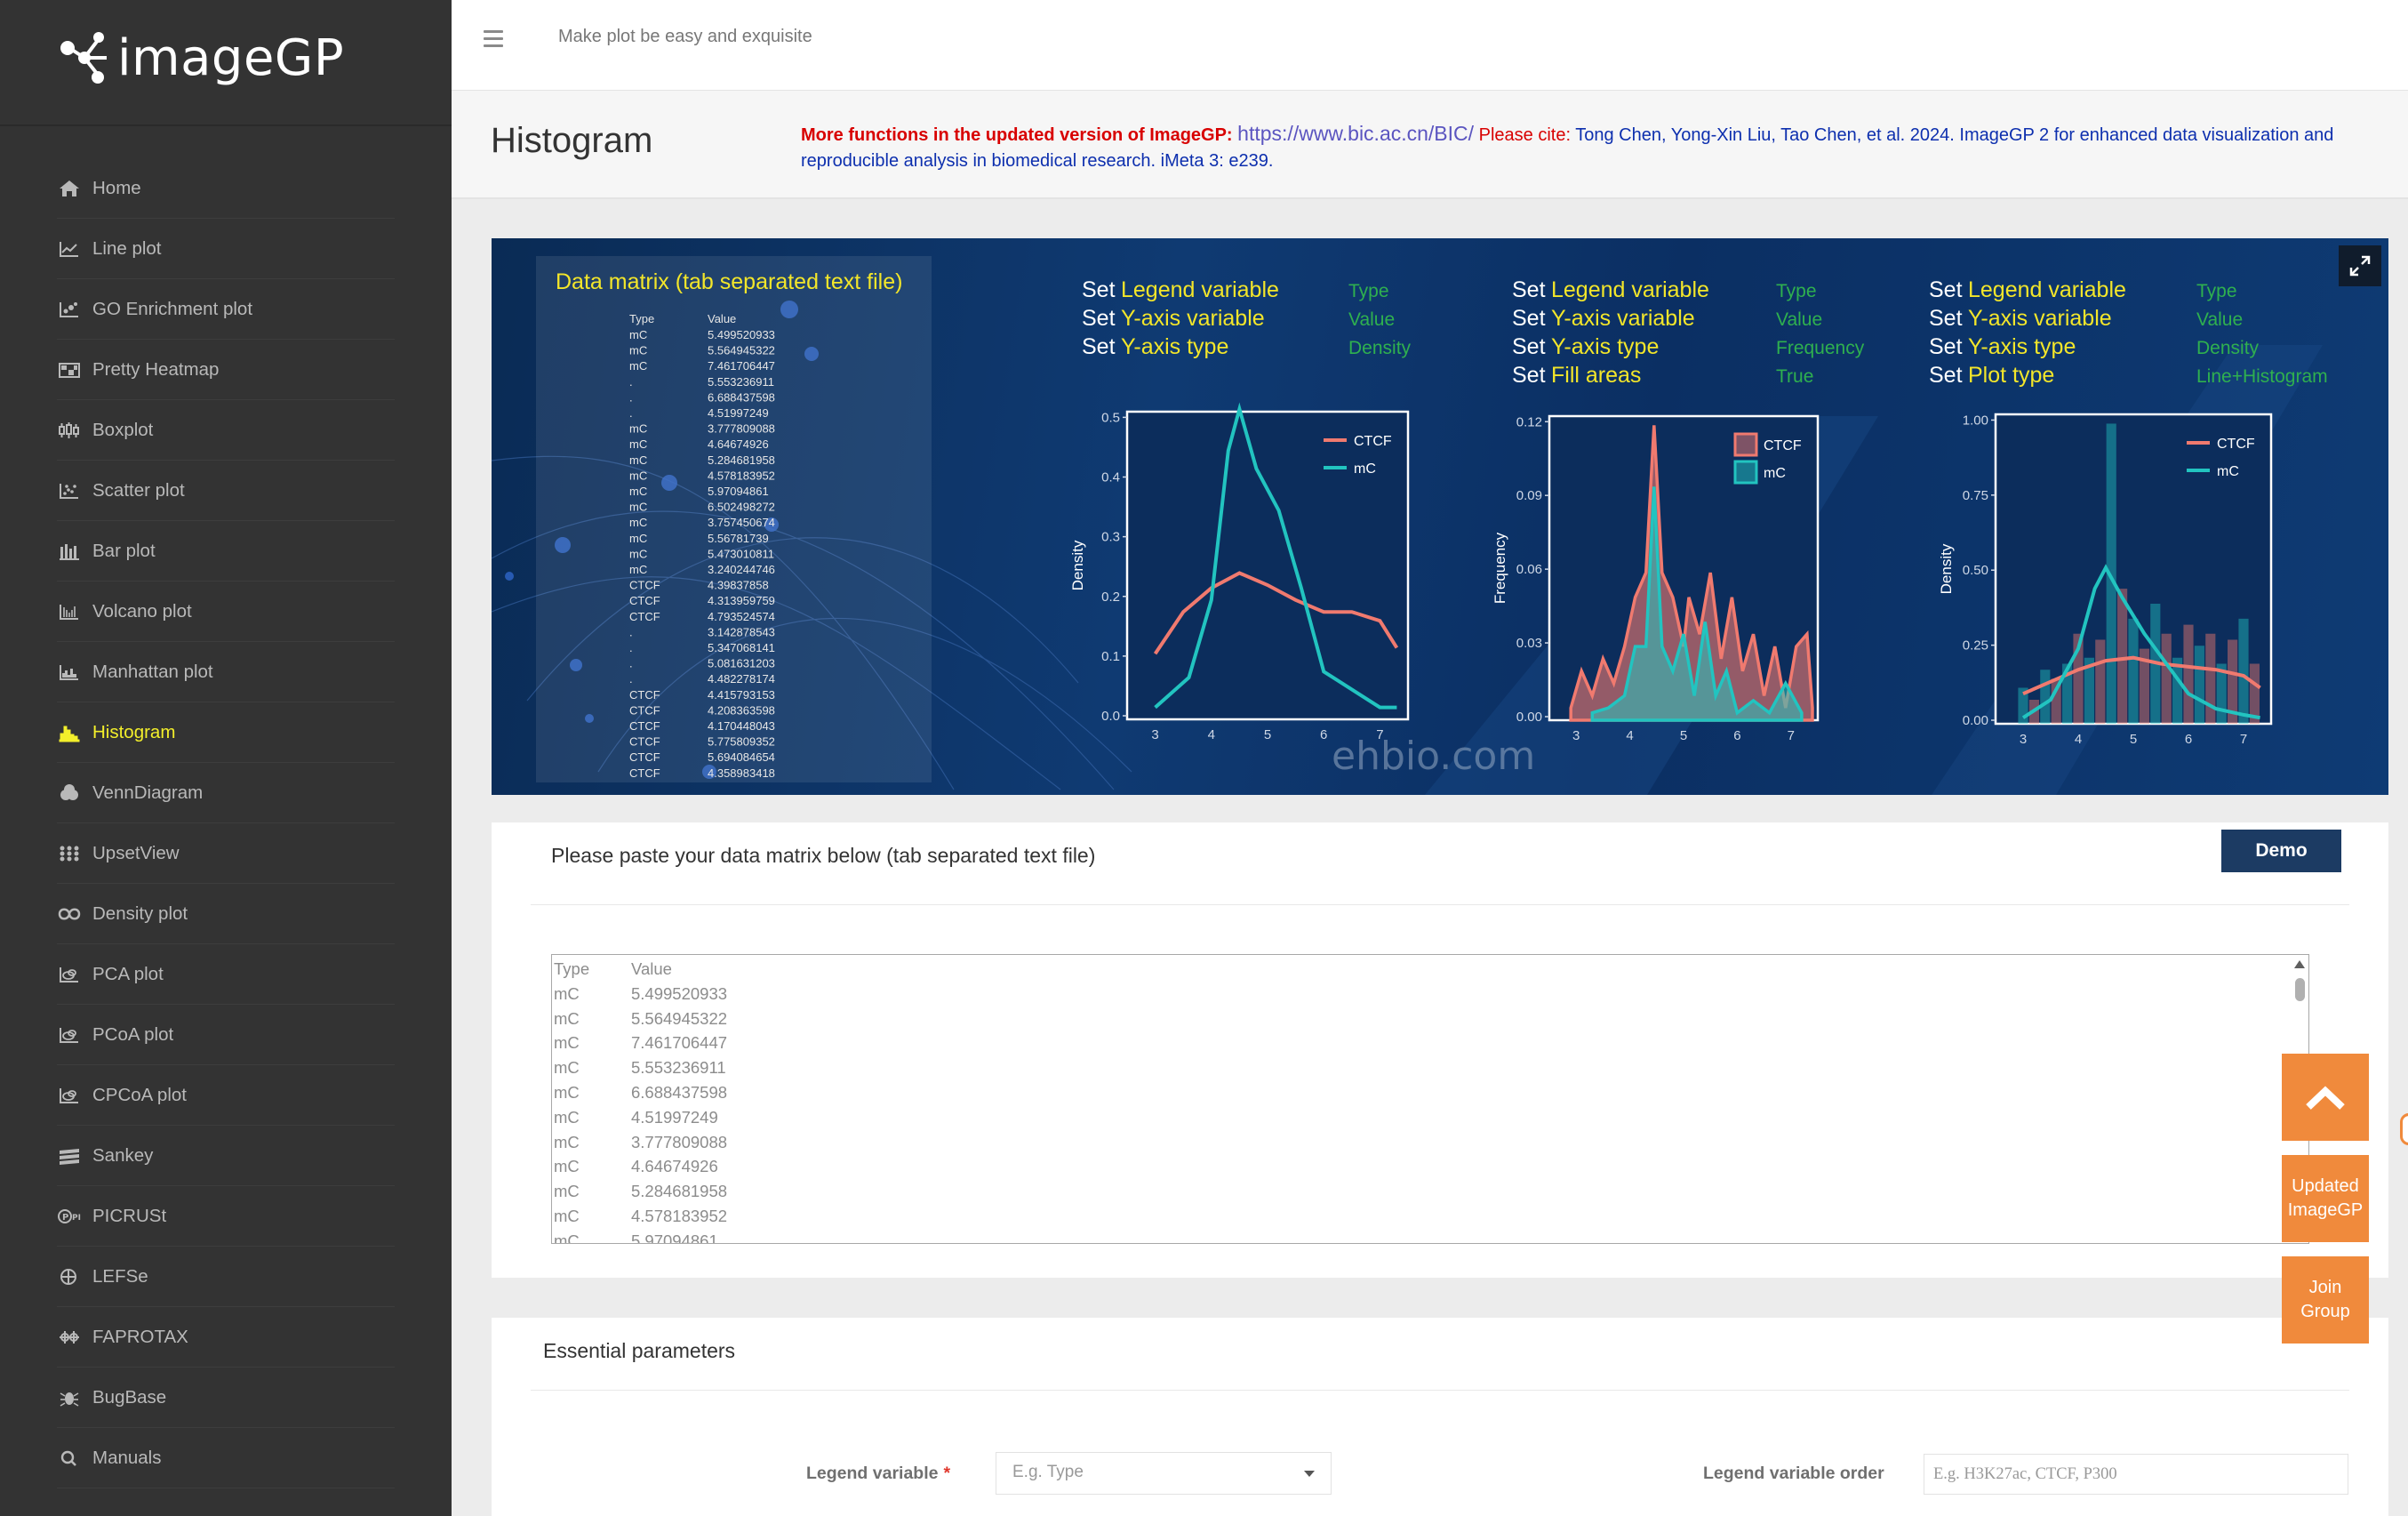 Image resolution: width=2408 pixels, height=1516 pixels. What do you see at coordinates (1164, 1473) in the screenshot?
I see `legend-variable-select: E.g. Type` at bounding box center [1164, 1473].